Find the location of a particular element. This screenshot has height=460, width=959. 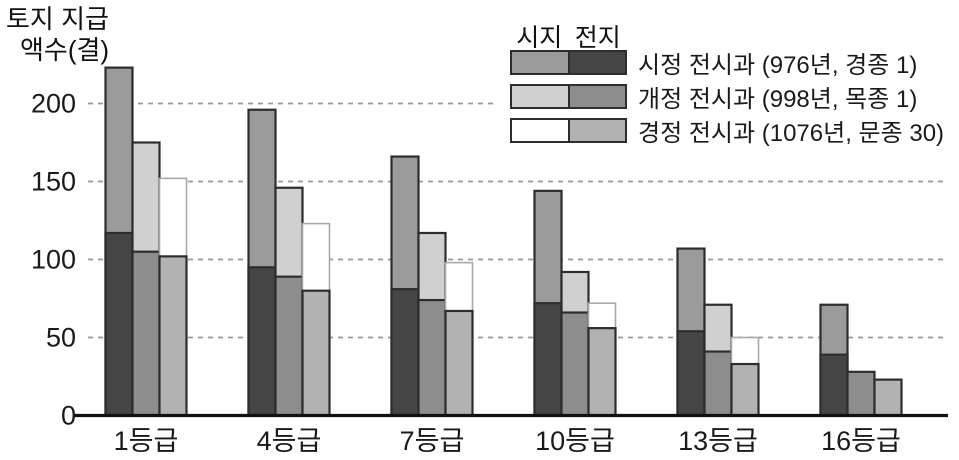

x-tick-label: 10등급 is located at coordinates (575, 441).